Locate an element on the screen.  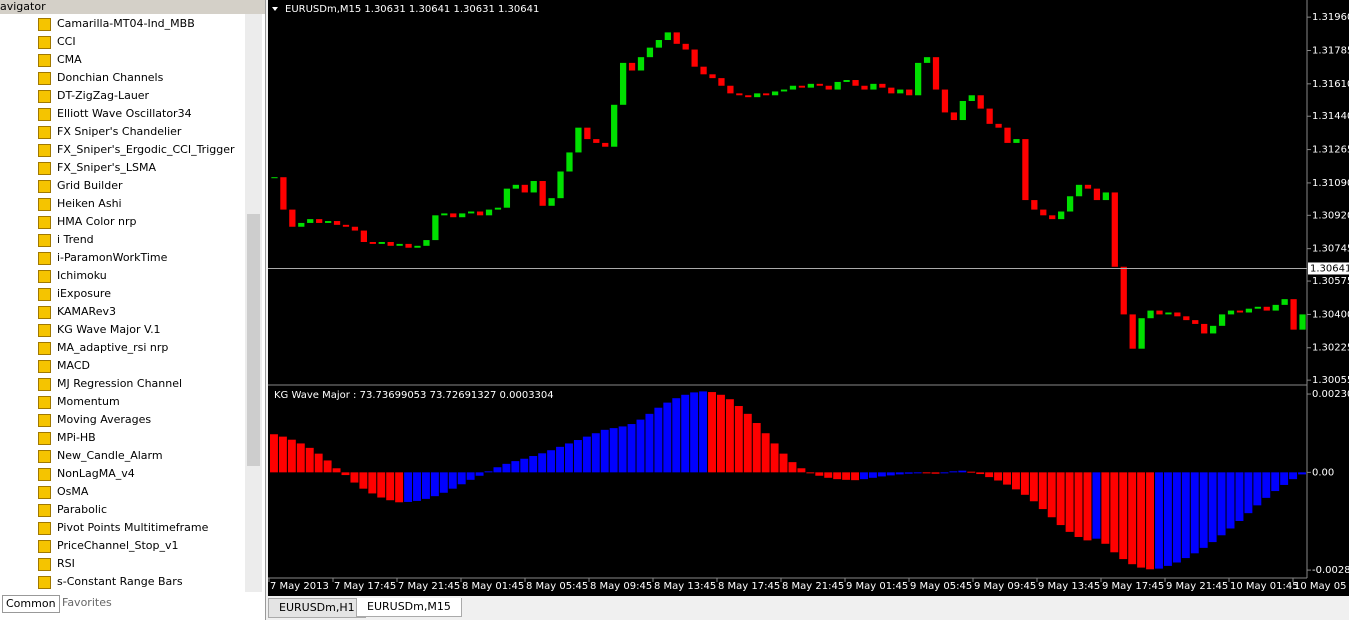
indicator-item: iExposure is located at coordinates (74, 294).